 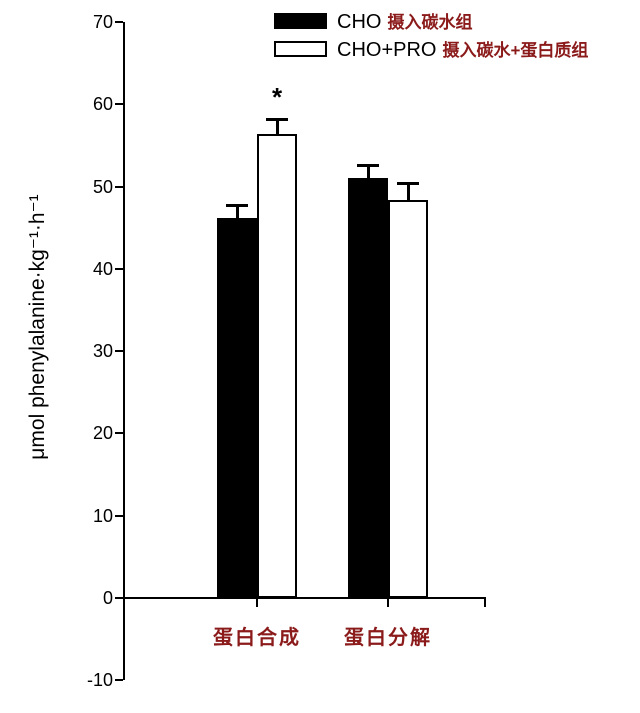 What do you see at coordinates (277, 126) in the screenshot?
I see `error-bar-line-cho-pro-synthesis` at bounding box center [277, 126].